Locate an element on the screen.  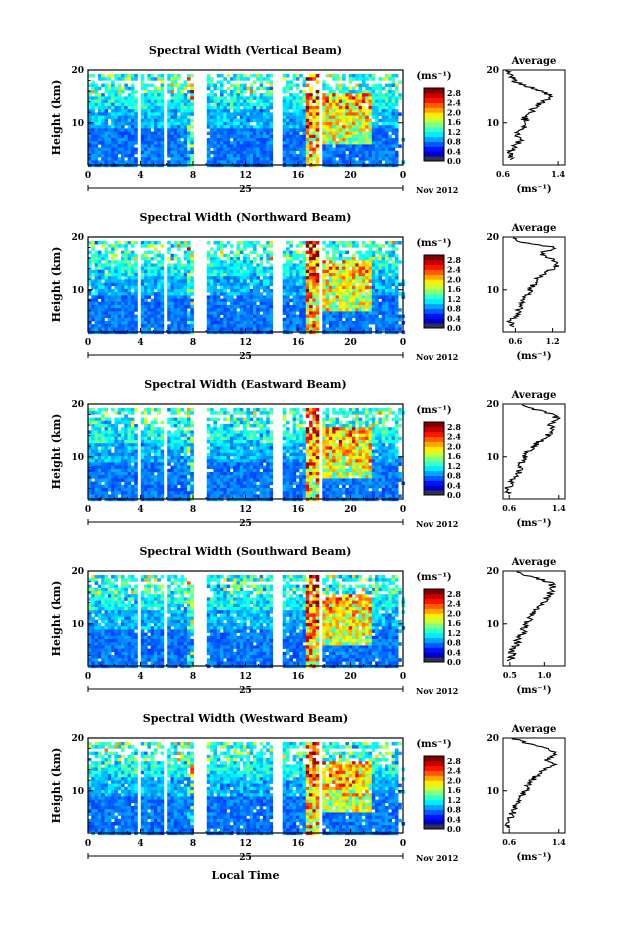
colorbar-tick-label: 1.2 is located at coordinates (454, 132).